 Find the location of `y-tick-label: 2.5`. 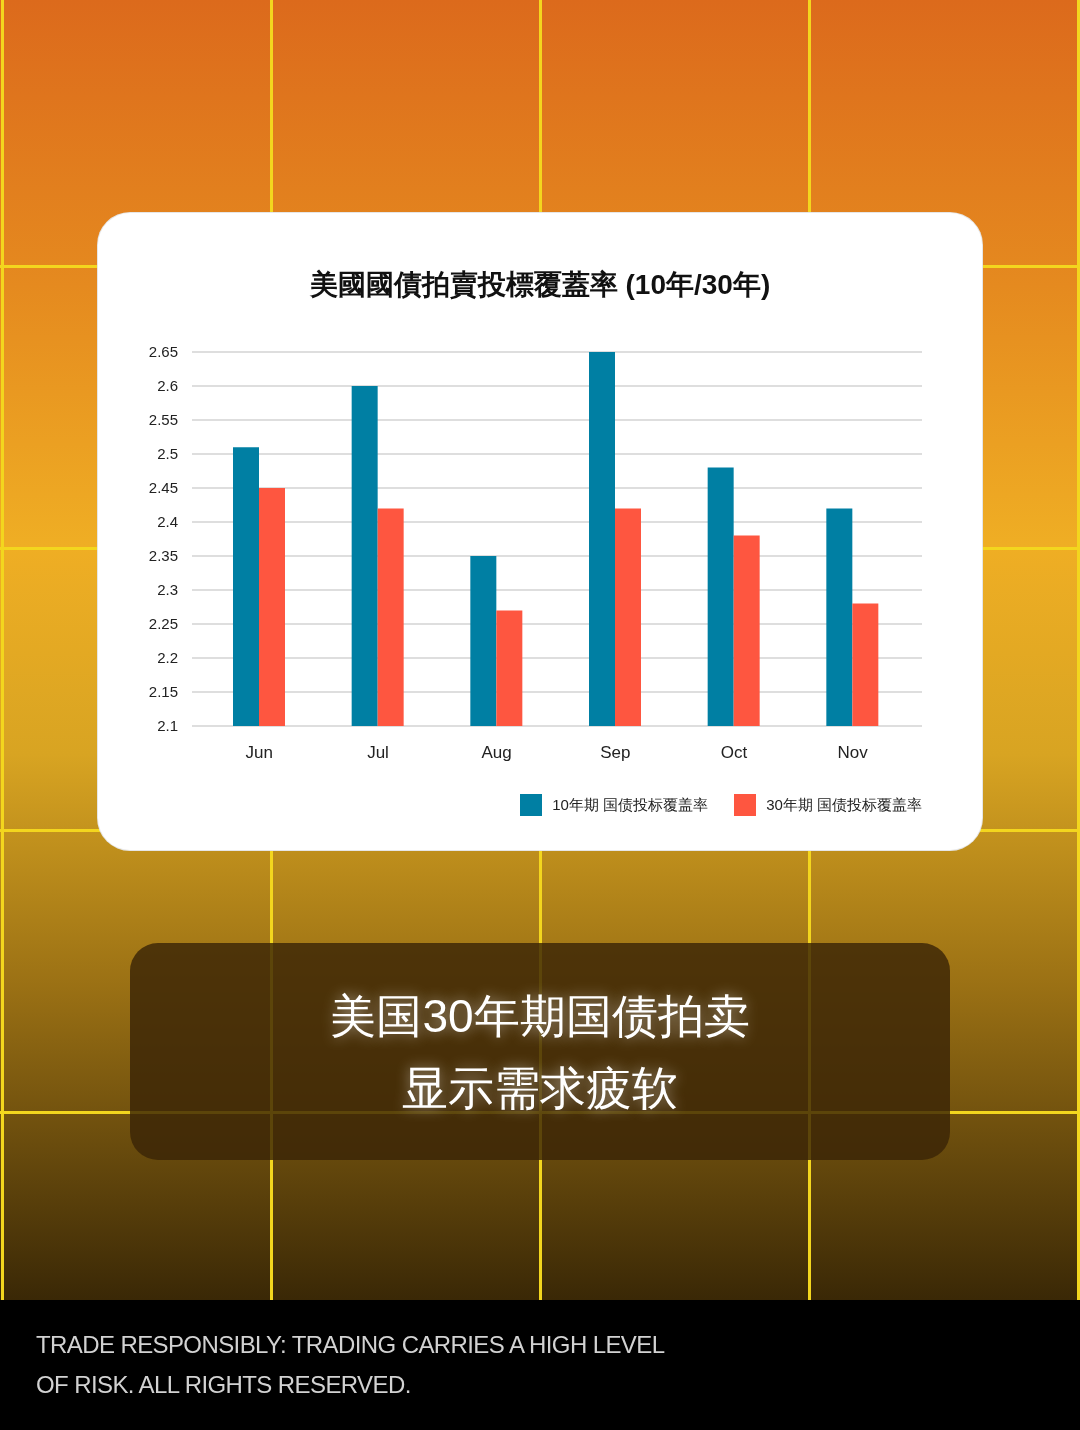

y-tick-label: 2.5 is located at coordinates (167, 454).